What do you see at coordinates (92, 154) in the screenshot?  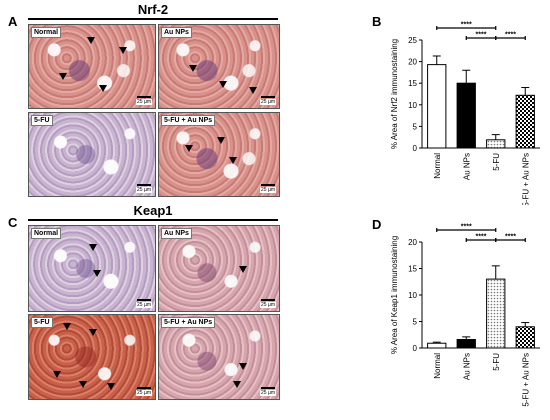 I see `micrograph-nrf2-5fu: 5-FU 25 µm` at bounding box center [92, 154].